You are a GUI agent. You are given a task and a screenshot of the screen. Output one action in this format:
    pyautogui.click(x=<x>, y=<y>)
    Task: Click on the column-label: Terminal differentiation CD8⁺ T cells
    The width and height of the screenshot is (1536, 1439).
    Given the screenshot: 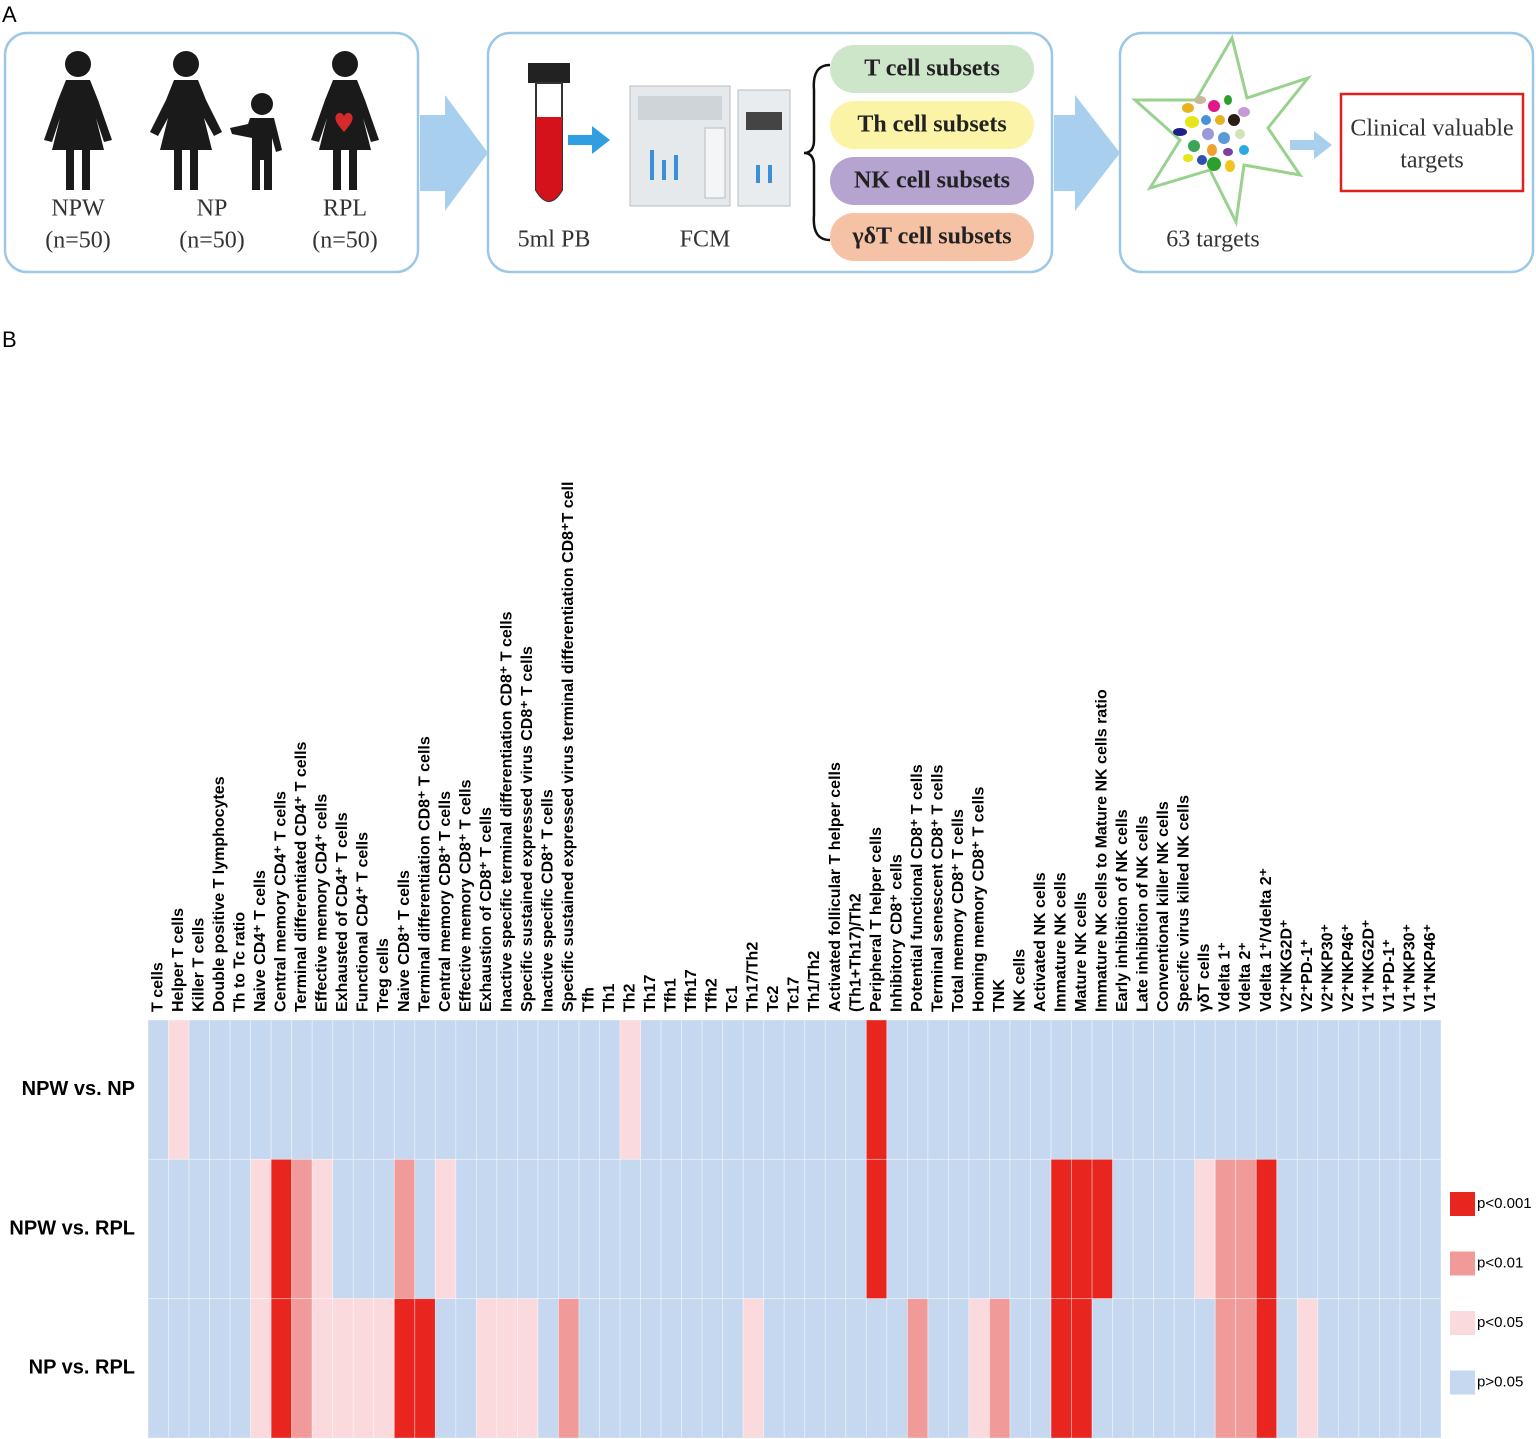 What is the action you would take?
    pyautogui.click(x=424, y=874)
    